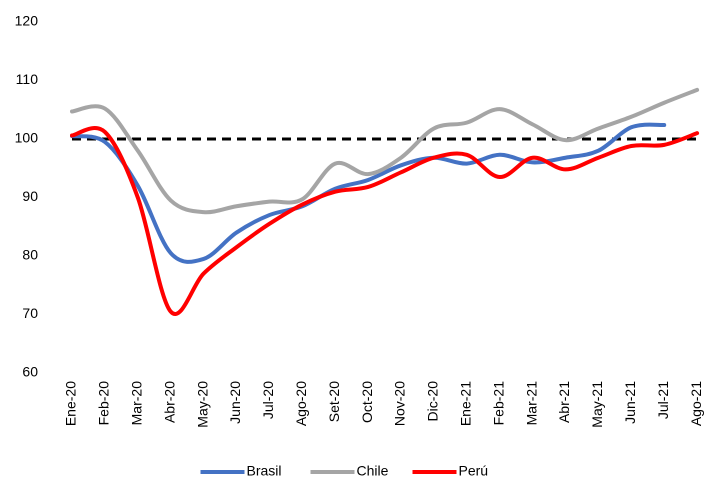 This screenshot has width=707, height=490. I want to click on y-tick-label: 90, so click(30, 196).